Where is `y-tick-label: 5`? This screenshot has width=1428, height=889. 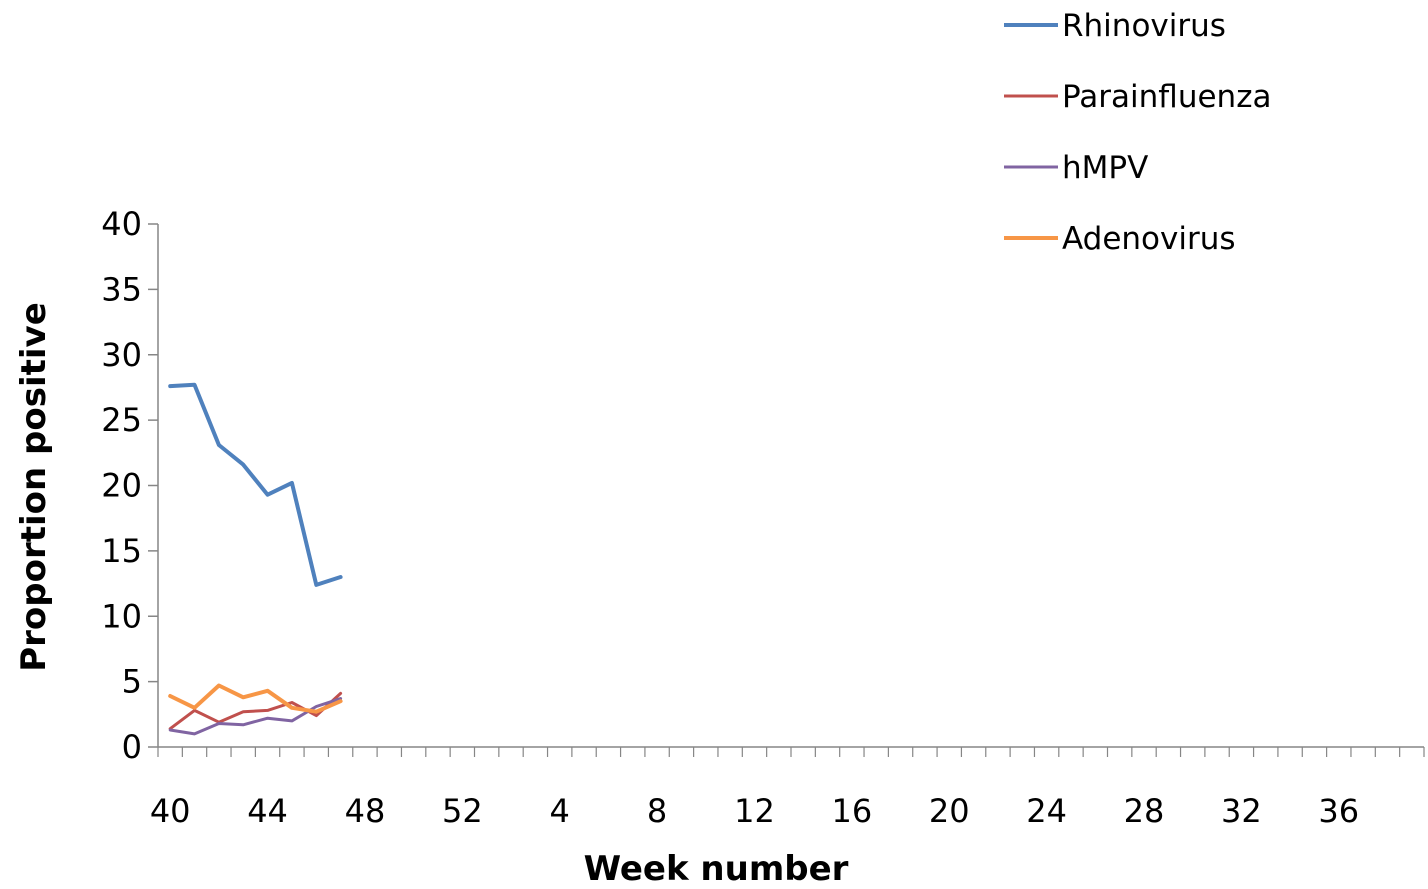
y-tick-label: 5 is located at coordinates (132, 682).